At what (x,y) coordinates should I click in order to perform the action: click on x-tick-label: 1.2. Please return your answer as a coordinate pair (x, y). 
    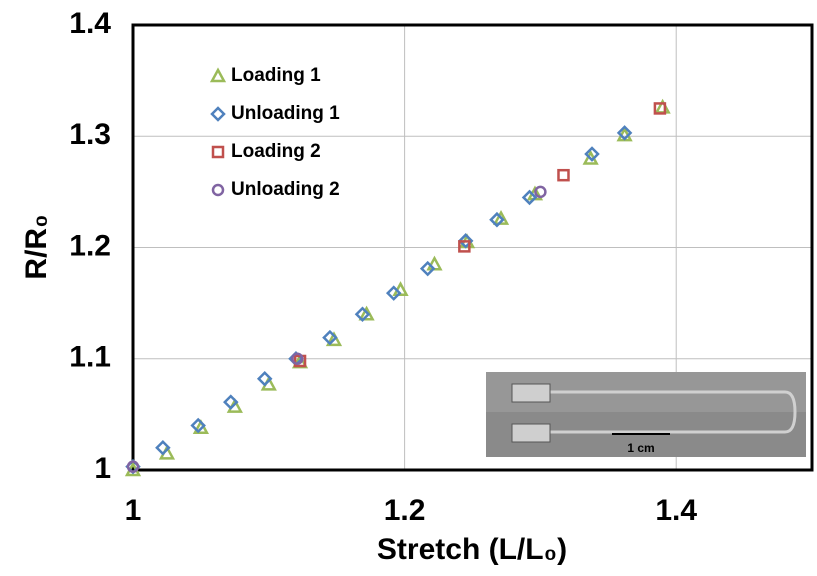
    Looking at the image, I should click on (405, 510).